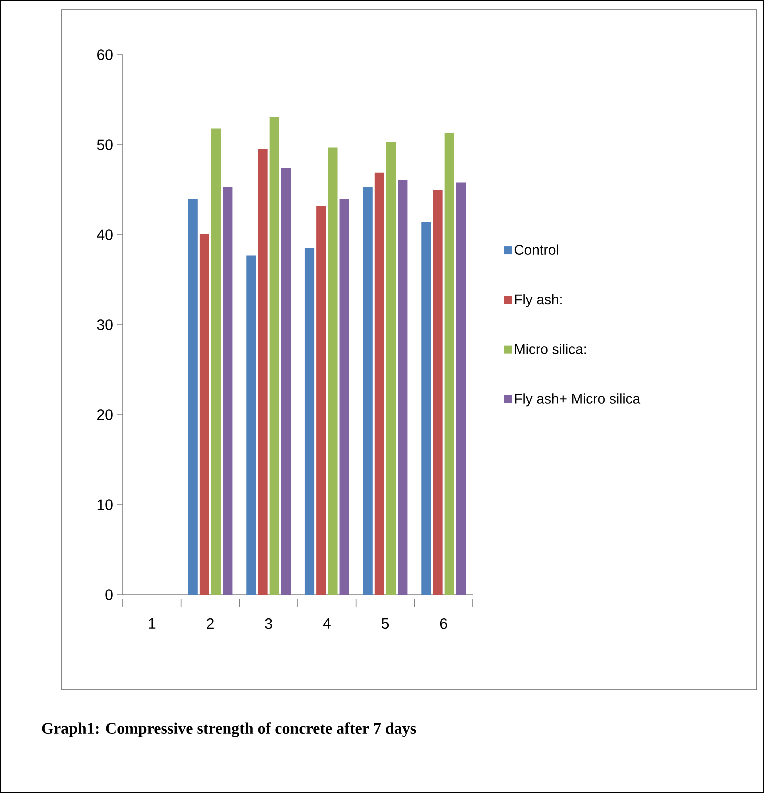 This screenshot has height=793, width=764. Describe the element at coordinates (229, 730) in the screenshot. I see `caption: Graph1: Compressive strength of concrete after 7 days` at that location.